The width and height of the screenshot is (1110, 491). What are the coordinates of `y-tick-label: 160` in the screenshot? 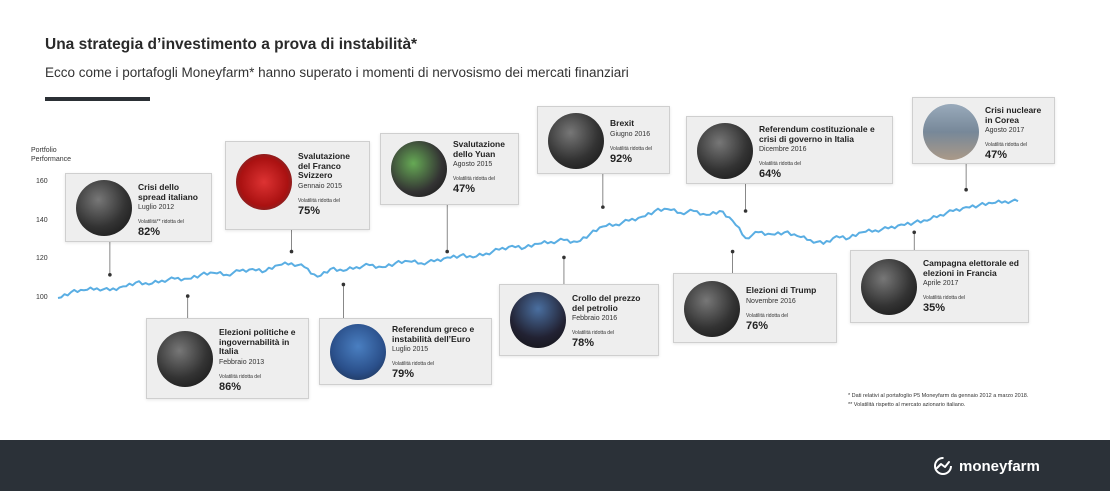 It's located at (42, 181).